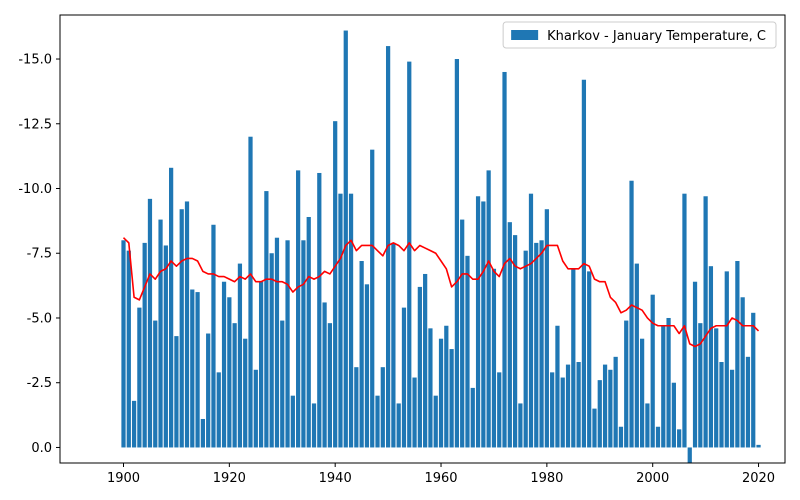 Image resolution: width=800 pixels, height=500 pixels. What do you see at coordinates (150, 323) in the screenshot?
I see `bar-1905` at bounding box center [150, 323].